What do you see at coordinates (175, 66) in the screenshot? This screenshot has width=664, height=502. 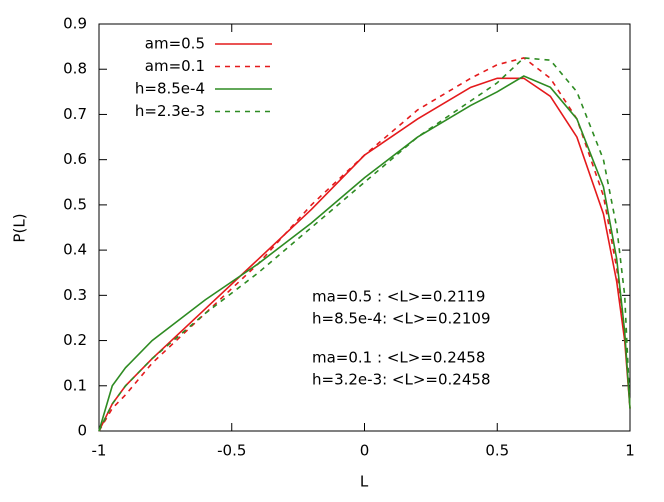 I see `legend-label: am=0.1` at bounding box center [175, 66].